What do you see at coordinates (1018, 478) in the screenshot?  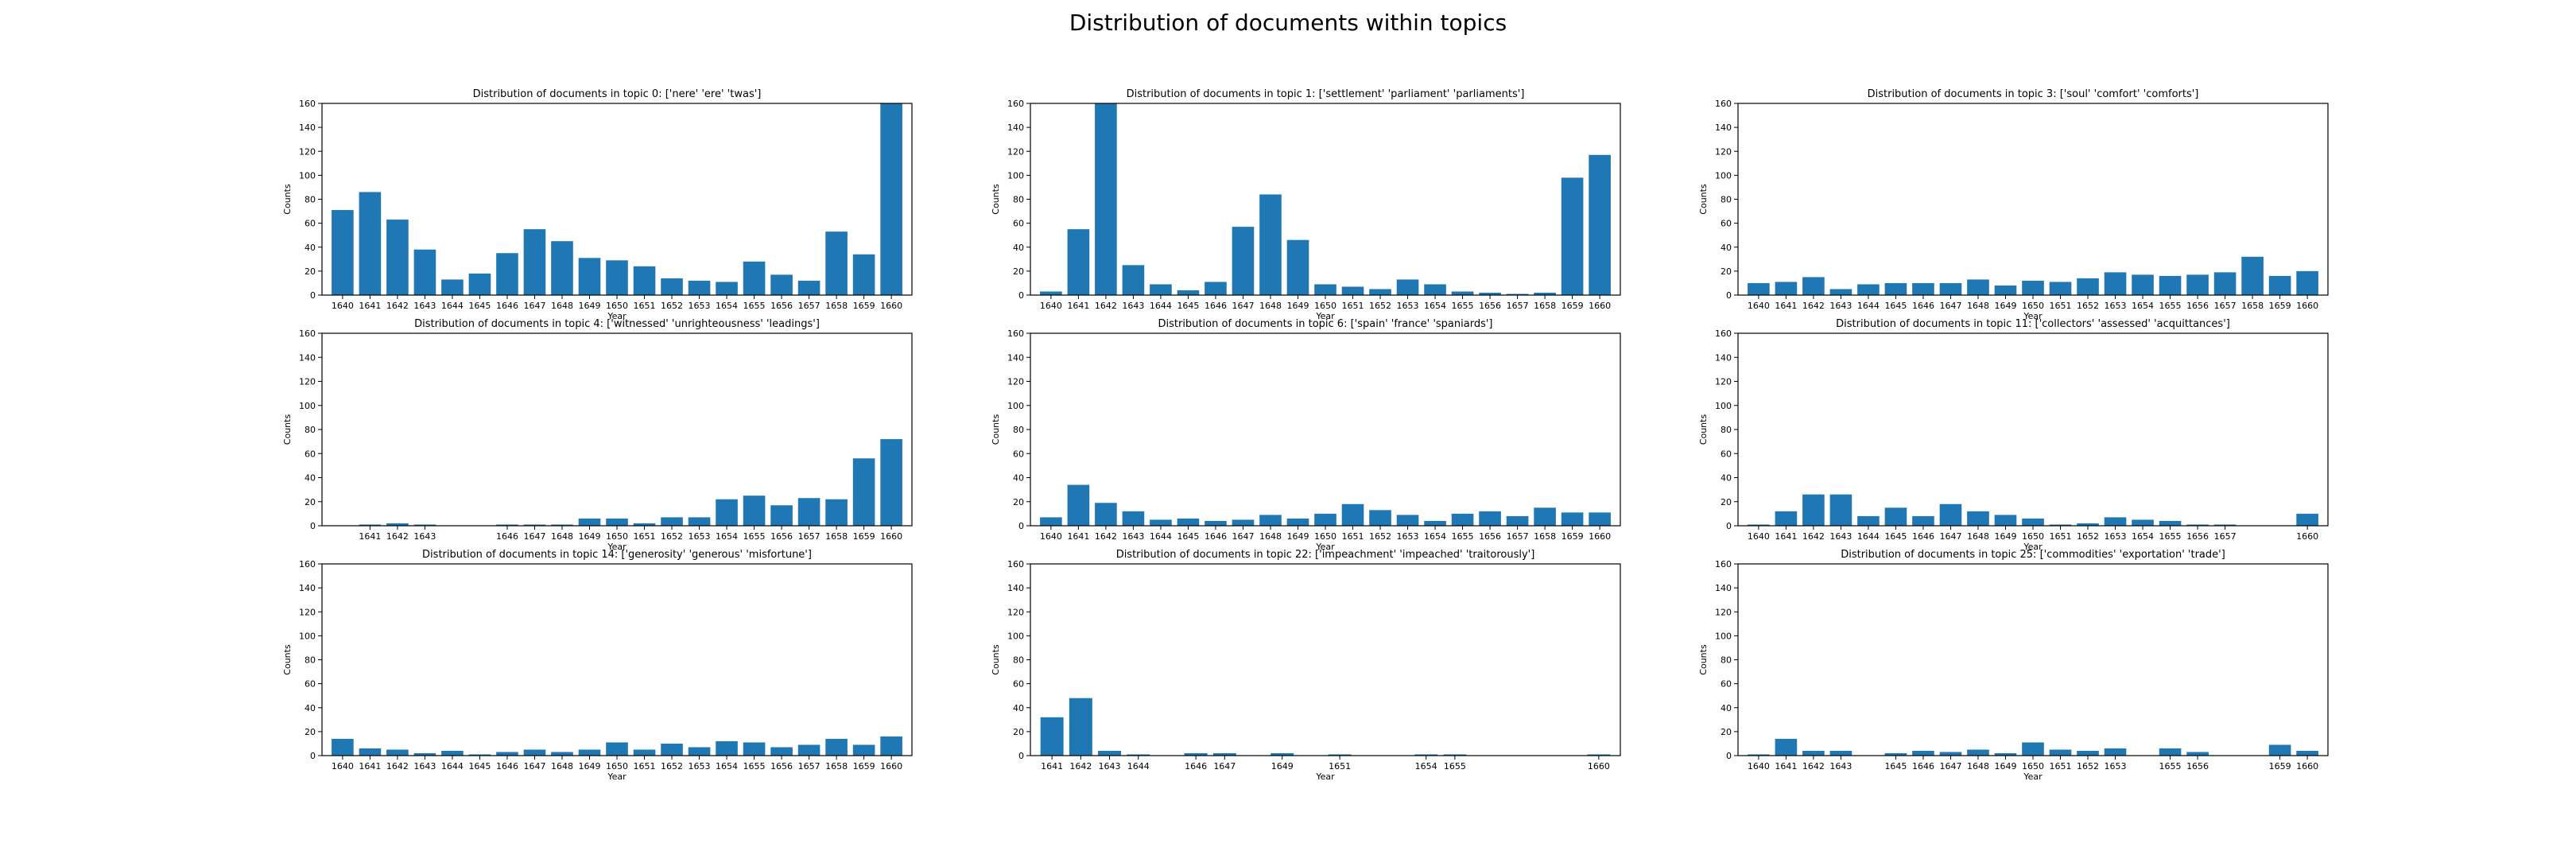 I see `y-tick-label: 40` at bounding box center [1018, 478].